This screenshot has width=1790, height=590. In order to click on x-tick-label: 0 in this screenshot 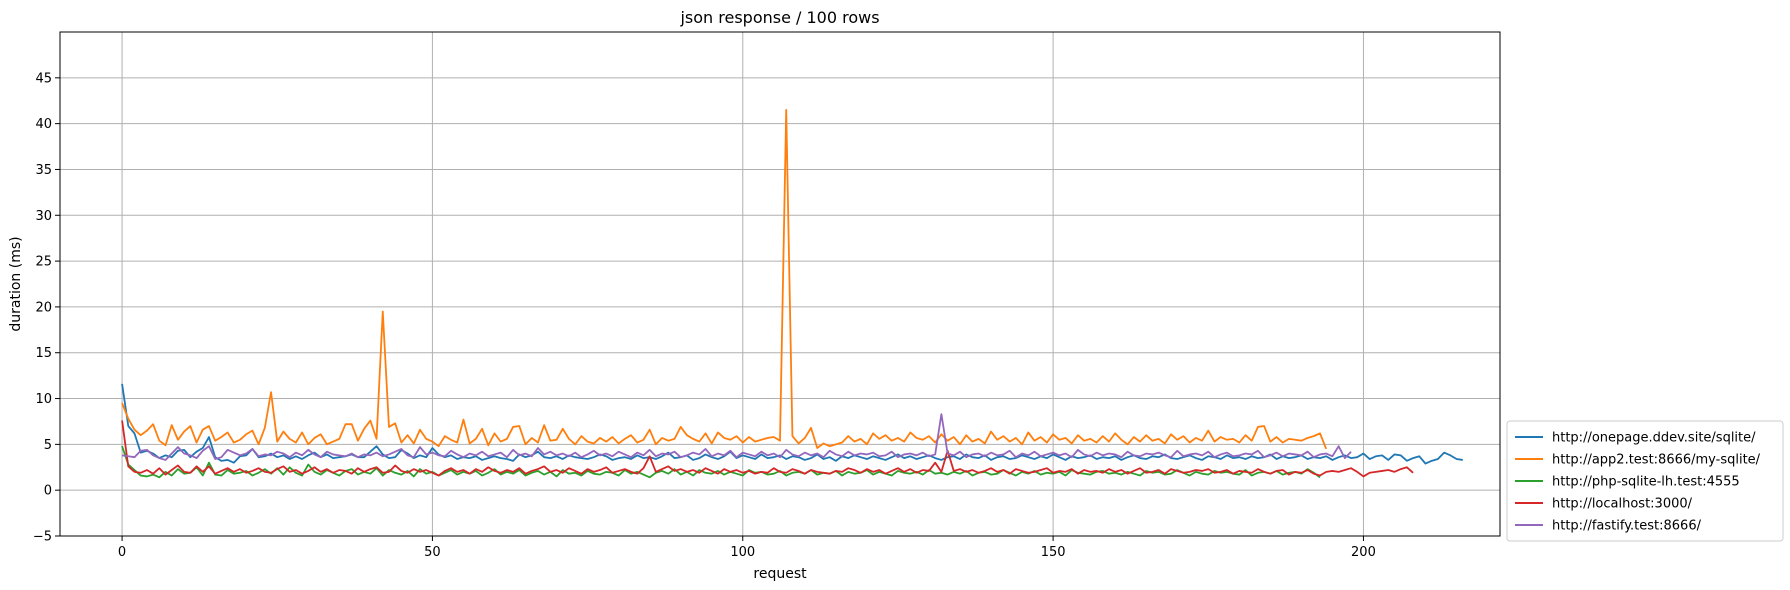, I will do `click(122, 552)`.